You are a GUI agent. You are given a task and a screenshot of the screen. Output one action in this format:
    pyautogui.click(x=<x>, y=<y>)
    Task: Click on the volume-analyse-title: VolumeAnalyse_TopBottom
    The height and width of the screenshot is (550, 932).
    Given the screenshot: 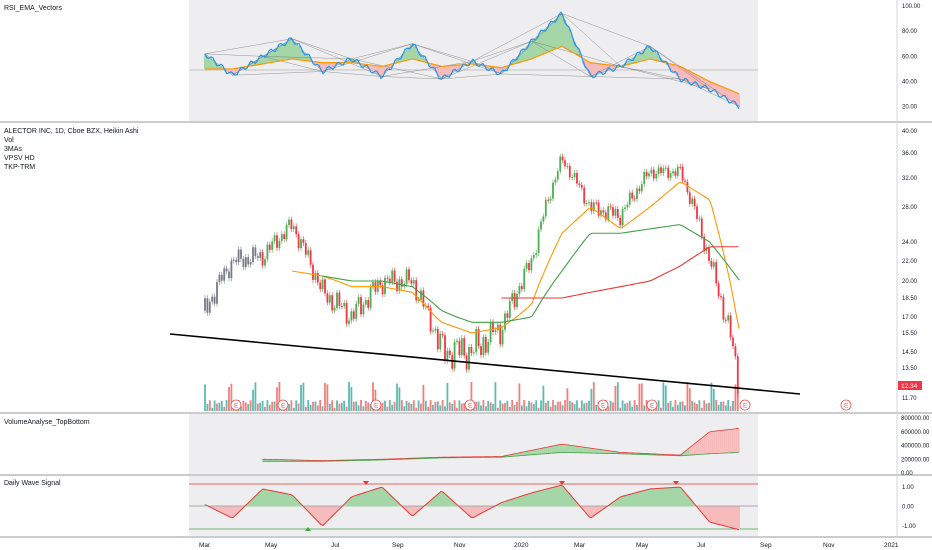 What is the action you would take?
    pyautogui.click(x=47, y=422)
    